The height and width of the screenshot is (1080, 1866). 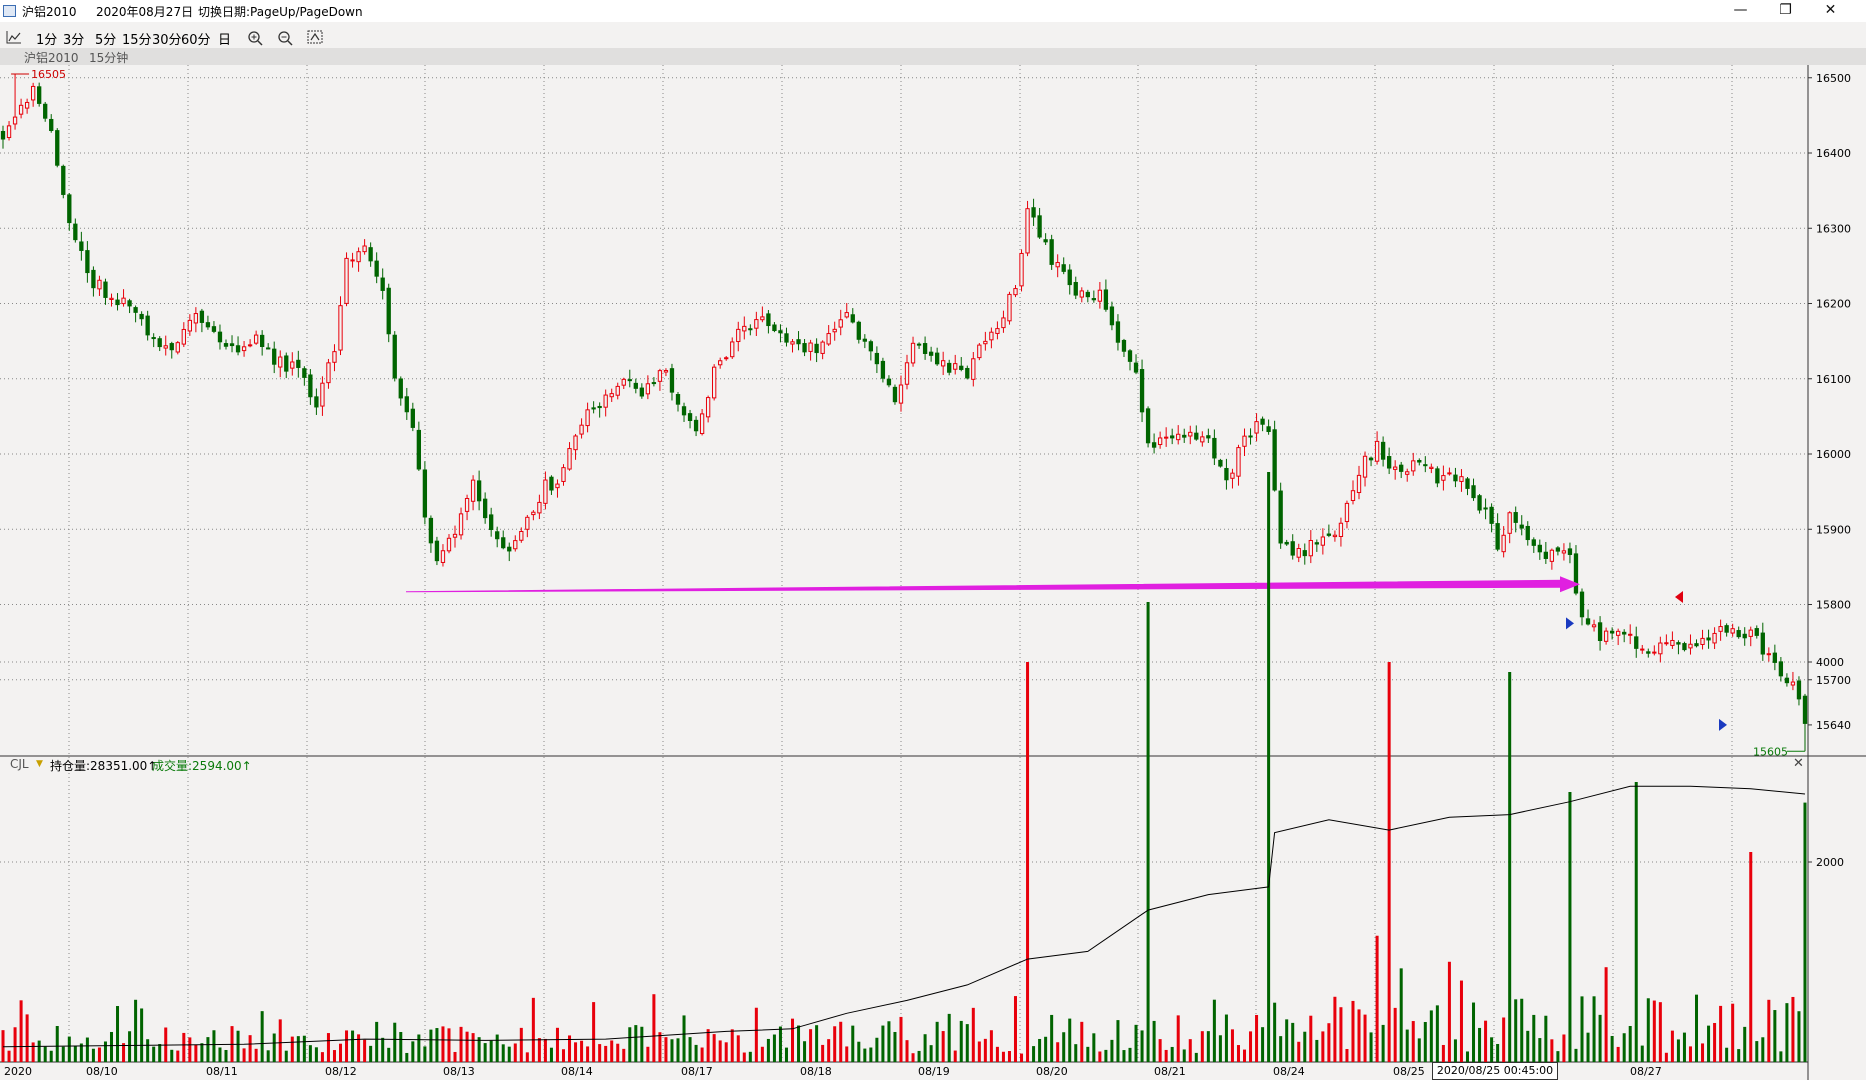 I want to click on minimize-icon: —, so click(x=1740, y=10).